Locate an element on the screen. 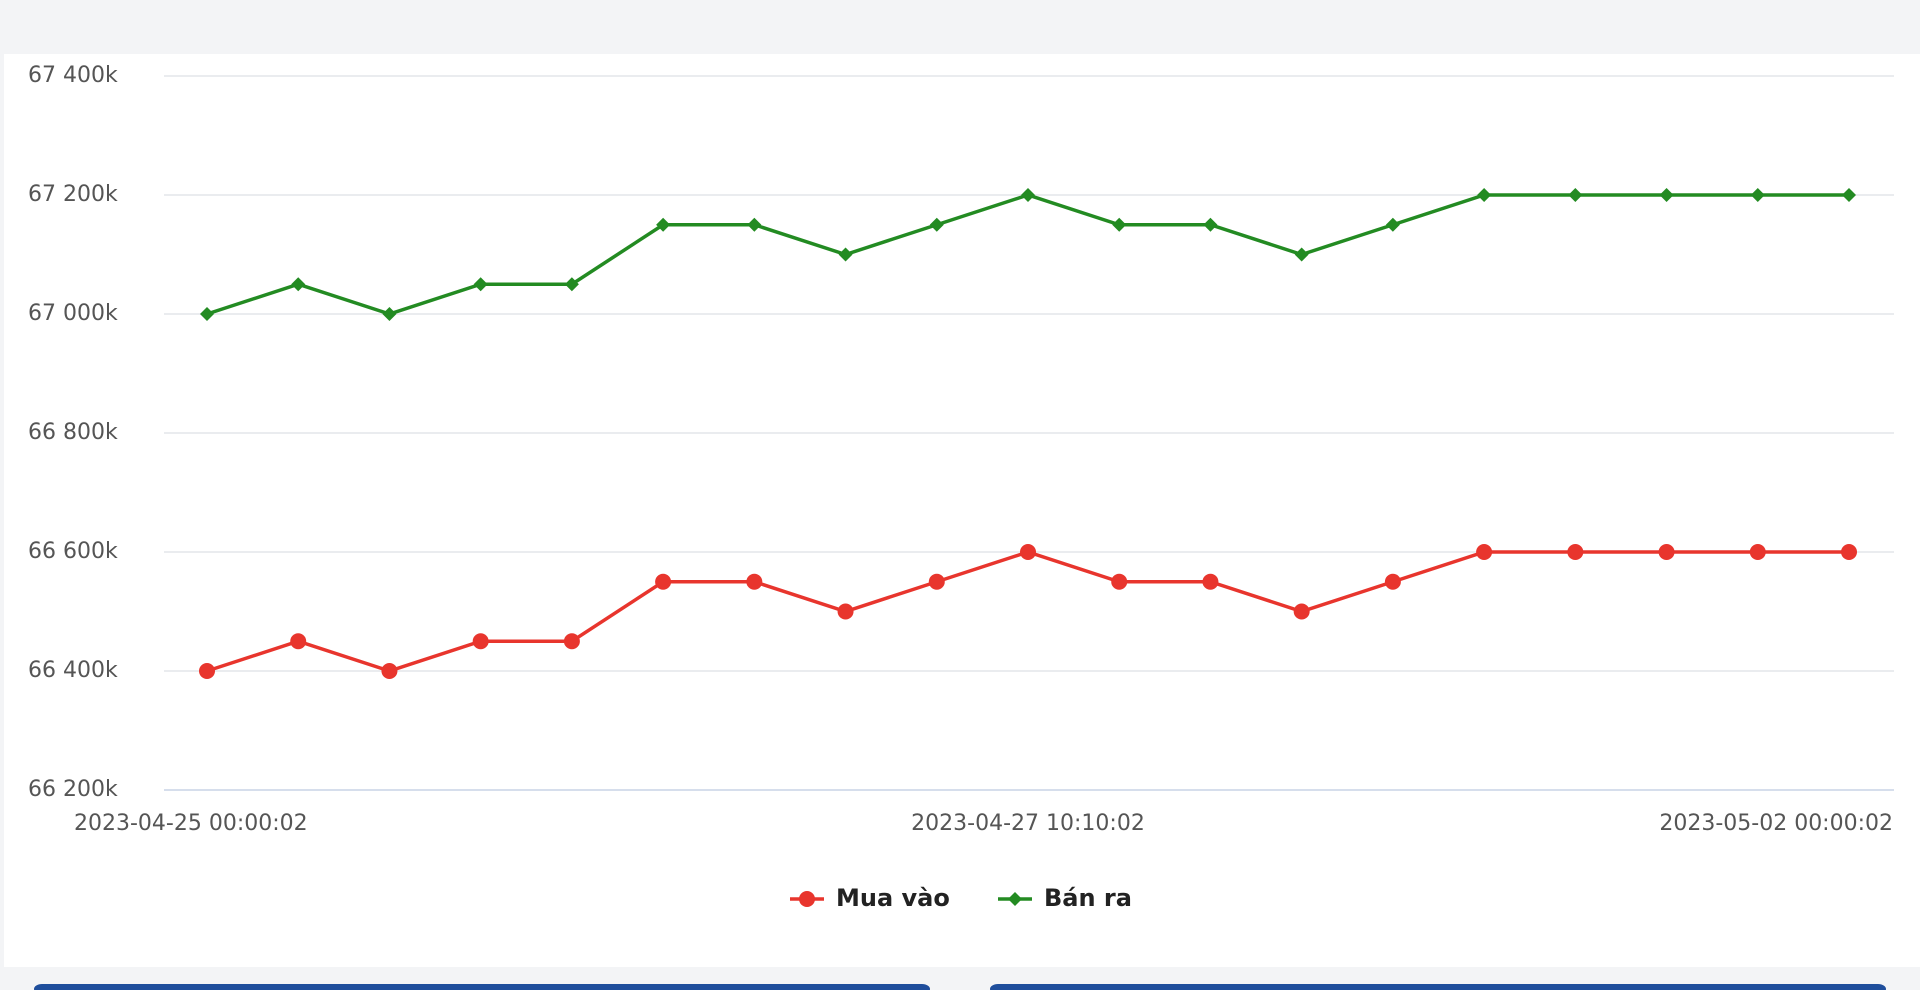 The image size is (1920, 990). y-tick-label: 67 000k is located at coordinates (73, 313).